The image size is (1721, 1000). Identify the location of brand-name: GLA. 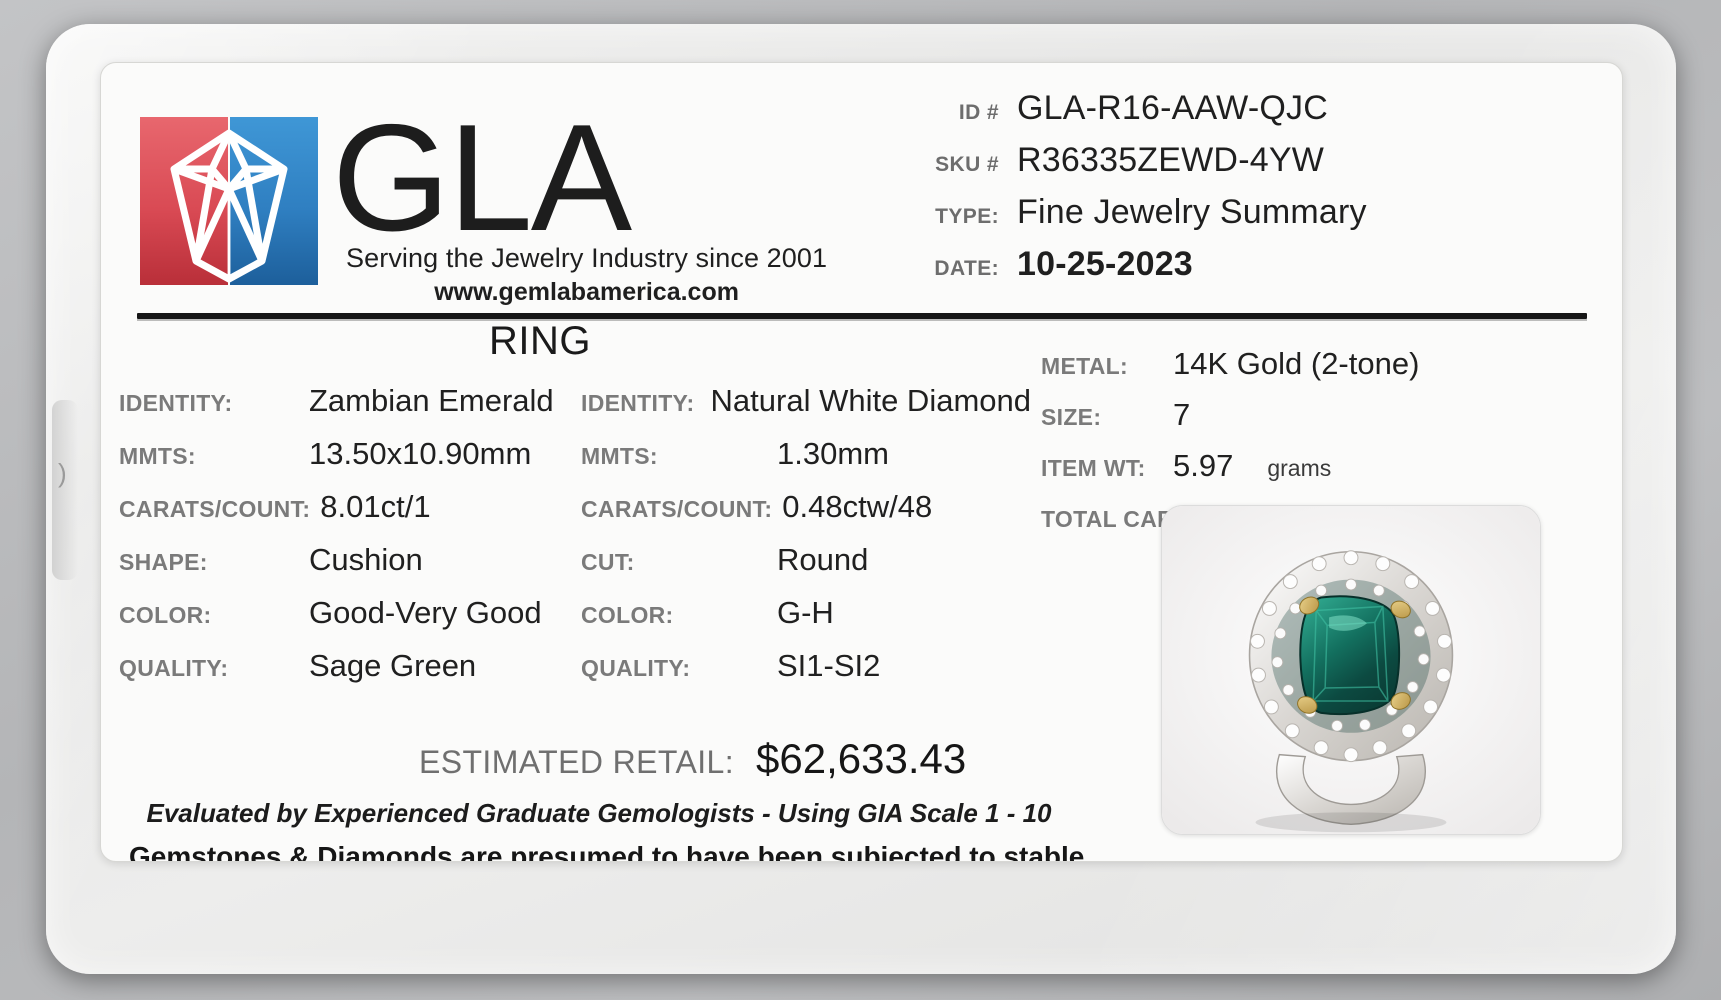
(482, 178).